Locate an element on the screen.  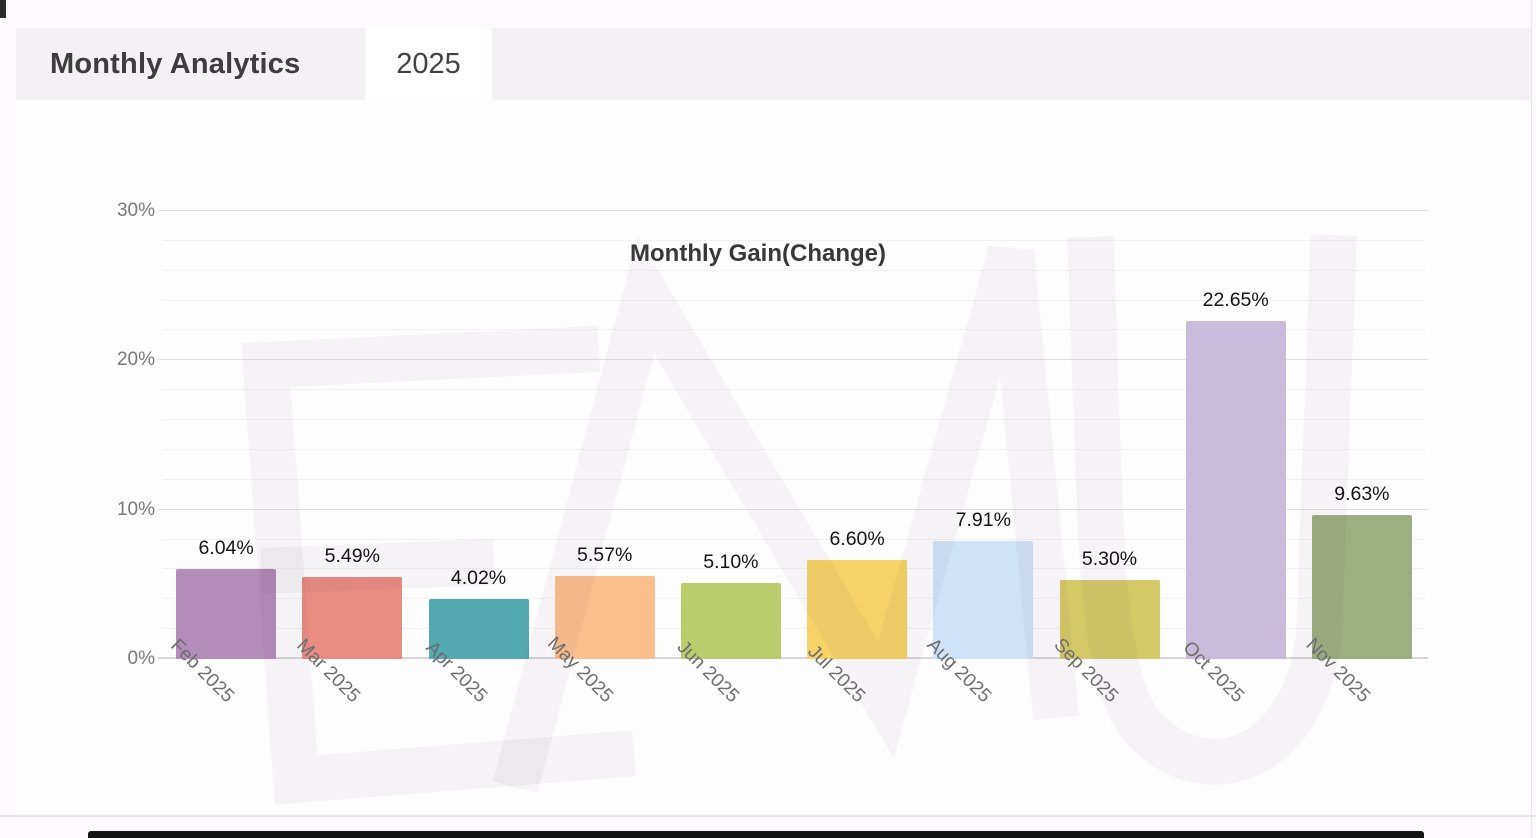
bar-feb-2025 is located at coordinates (226, 613).